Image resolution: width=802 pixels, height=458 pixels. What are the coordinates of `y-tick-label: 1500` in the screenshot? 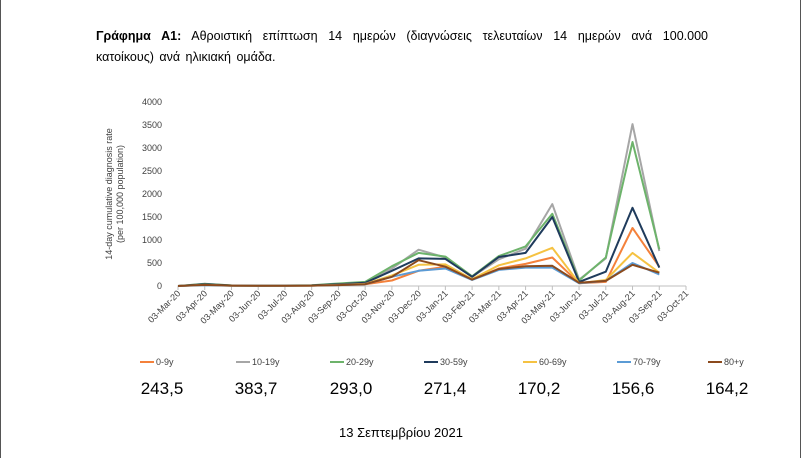 It's located at (152, 217).